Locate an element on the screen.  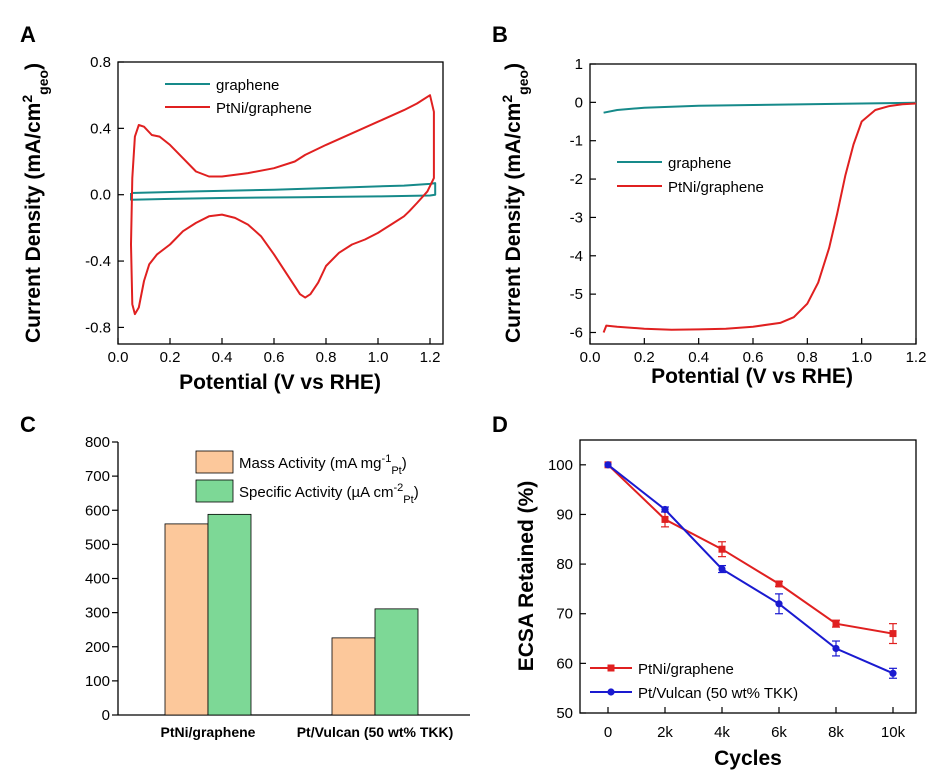
x-axis-label-b: Potential (V vs RHE) is located at coordinates (752, 376).